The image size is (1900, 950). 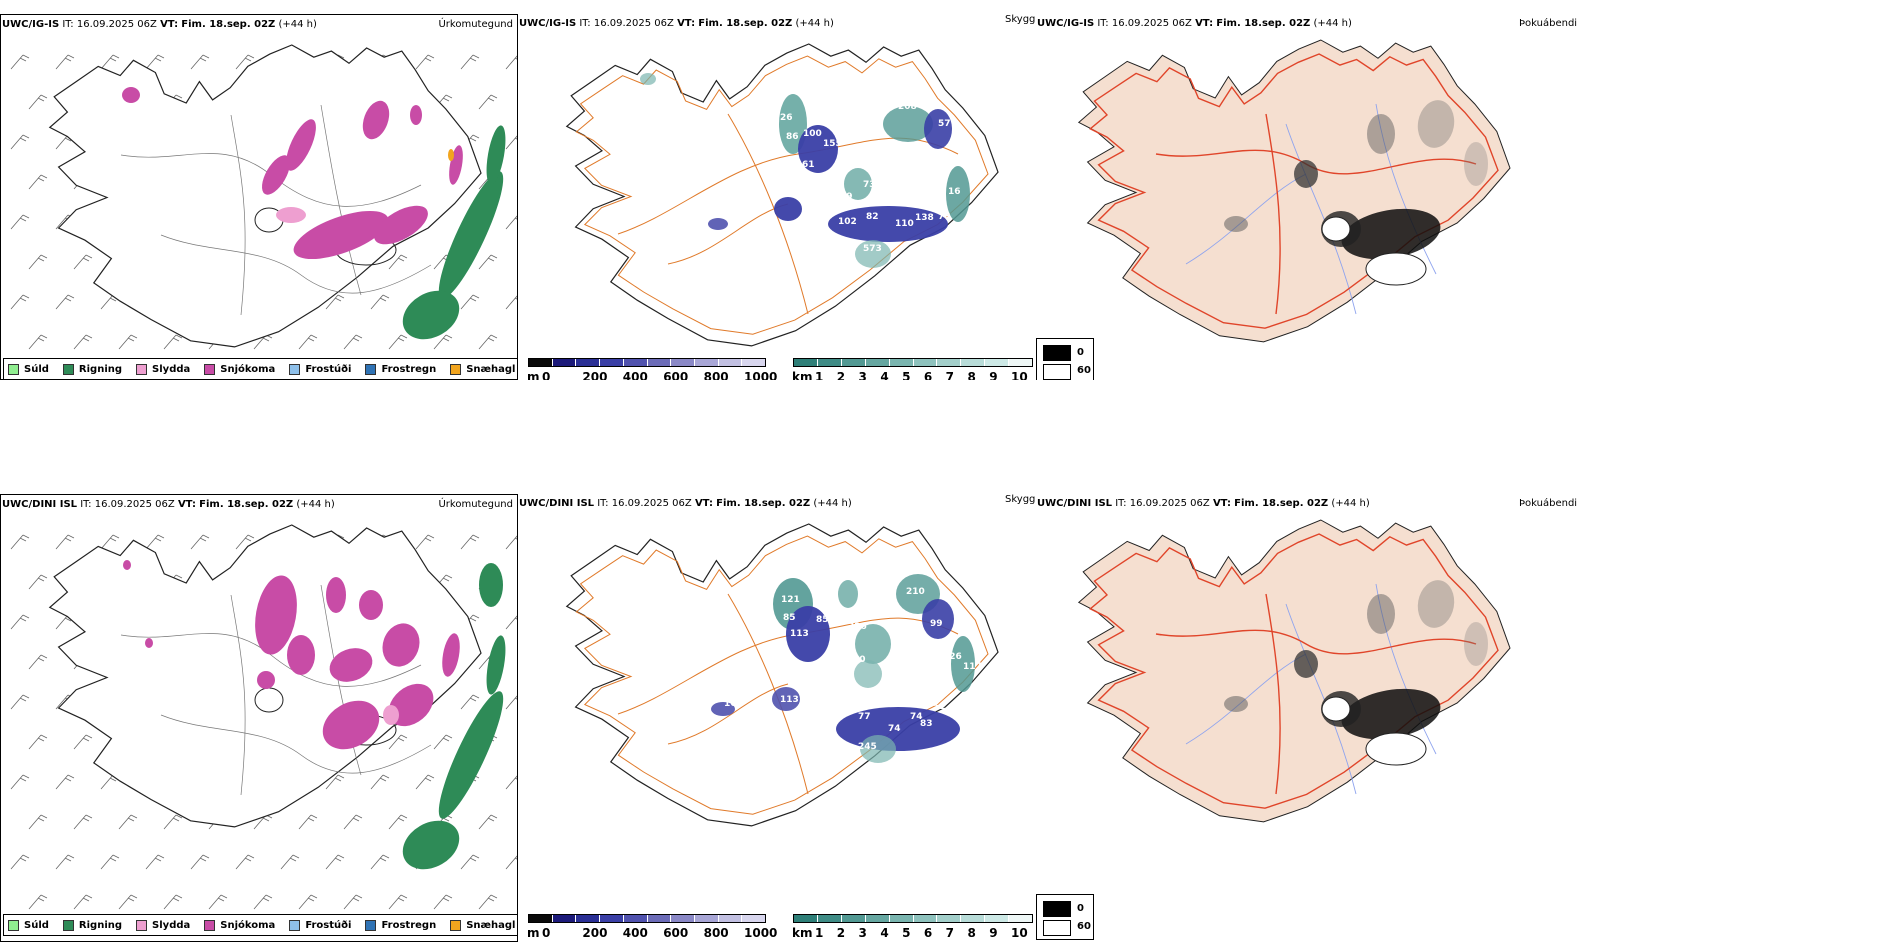 I want to click on cloud-base-label: 245, so click(x=867, y=747).